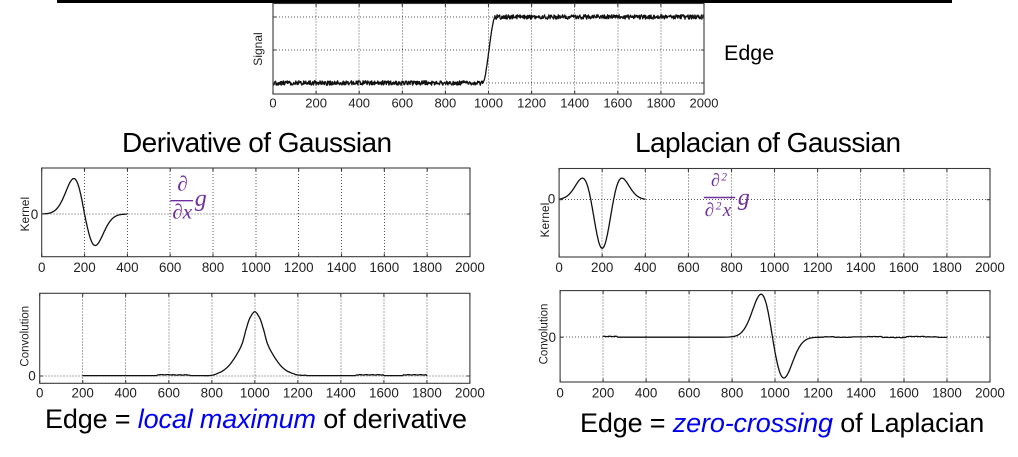  What do you see at coordinates (182, 212) in the screenshot?
I see `svg-text: ∂x` at bounding box center [182, 212].